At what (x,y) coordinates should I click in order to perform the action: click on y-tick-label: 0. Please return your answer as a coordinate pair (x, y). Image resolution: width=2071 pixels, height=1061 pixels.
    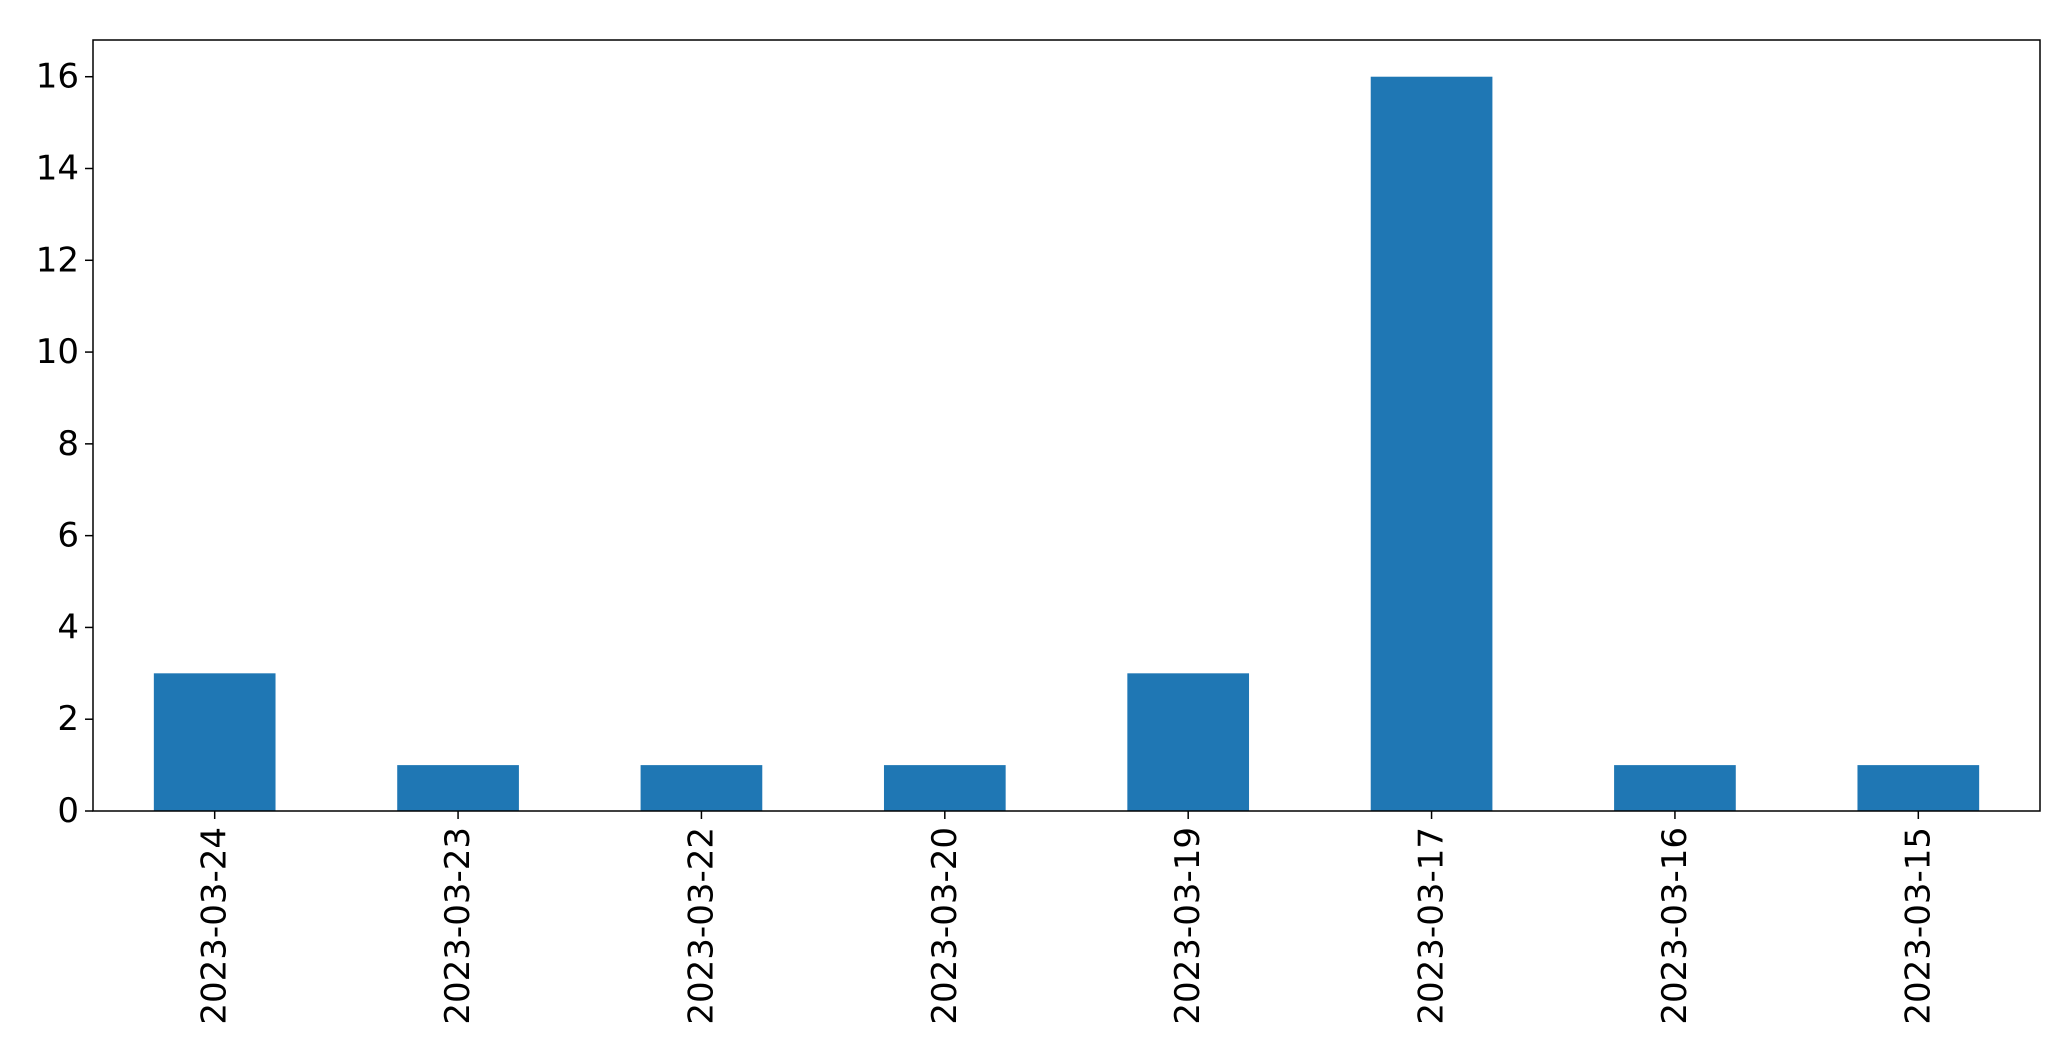
    Looking at the image, I should click on (68, 811).